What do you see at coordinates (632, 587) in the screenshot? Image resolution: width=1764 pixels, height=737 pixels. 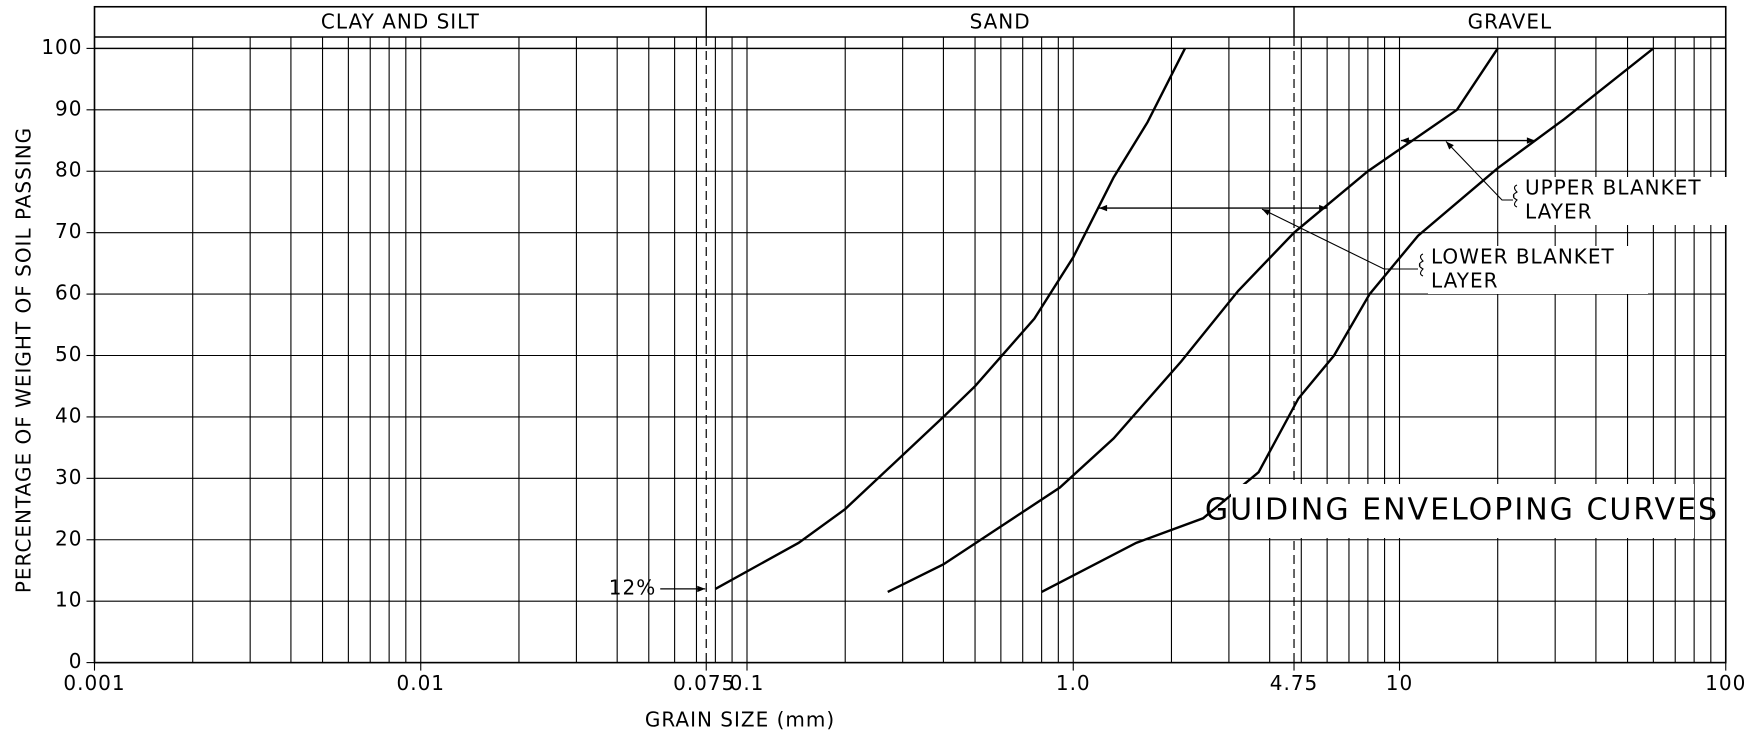 I see `annotation-text: 12%` at bounding box center [632, 587].